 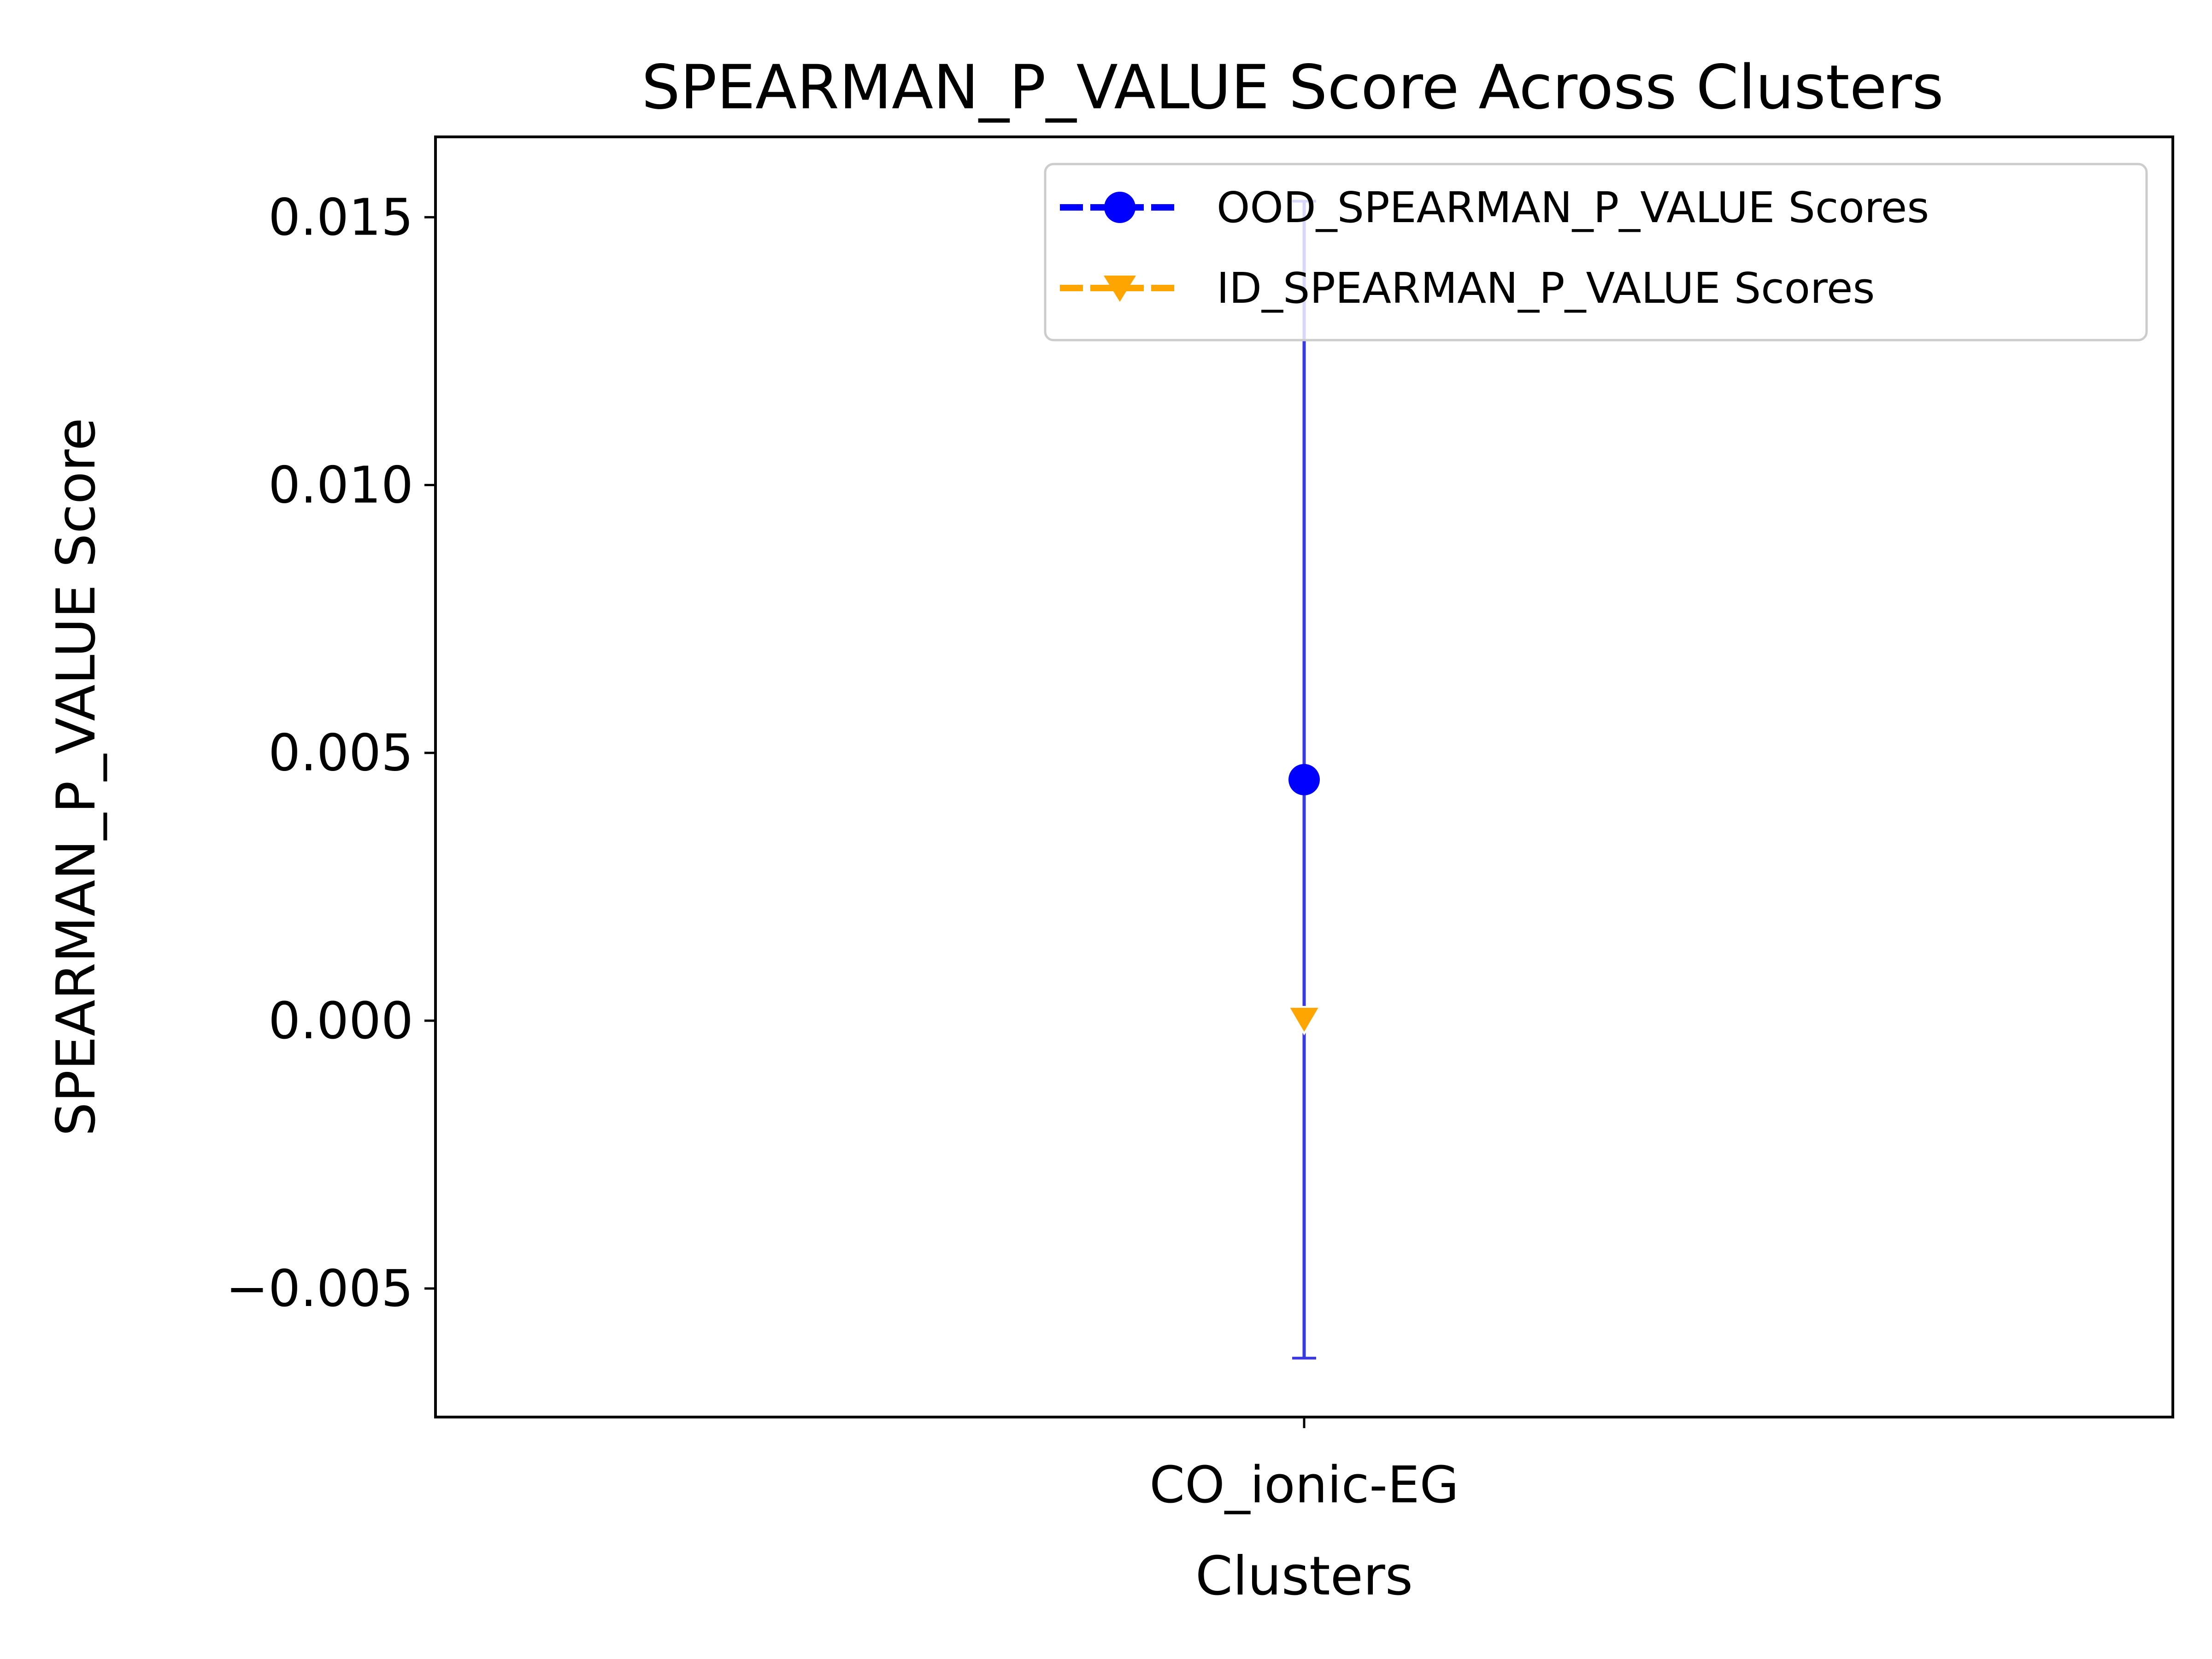 What do you see at coordinates (319, 1288) in the screenshot?
I see `y-tick-label: −0.005` at bounding box center [319, 1288].